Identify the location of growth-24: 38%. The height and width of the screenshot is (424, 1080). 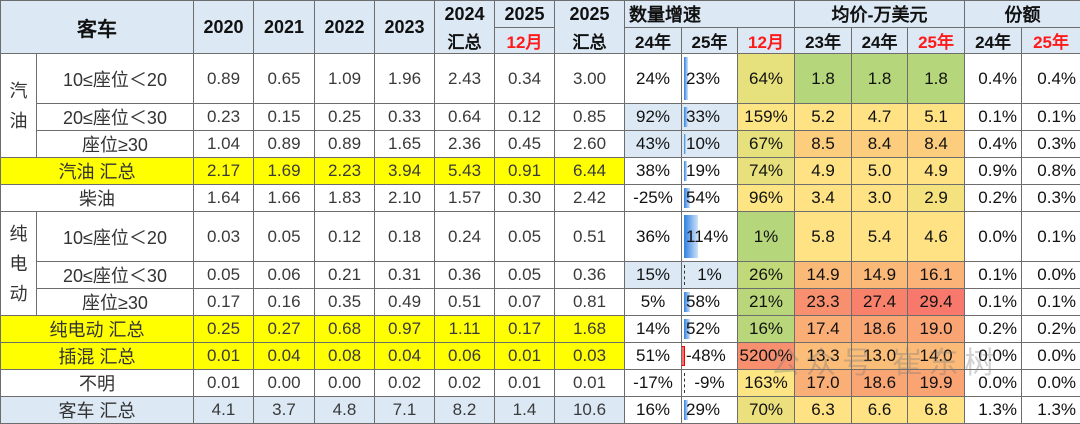
(653, 171).